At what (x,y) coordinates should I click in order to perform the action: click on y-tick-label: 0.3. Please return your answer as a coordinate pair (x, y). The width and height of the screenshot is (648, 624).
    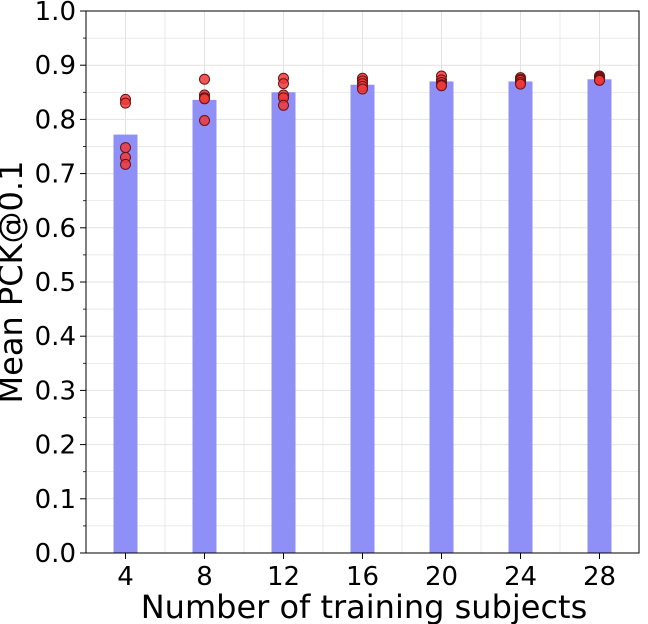
    Looking at the image, I should click on (55, 391).